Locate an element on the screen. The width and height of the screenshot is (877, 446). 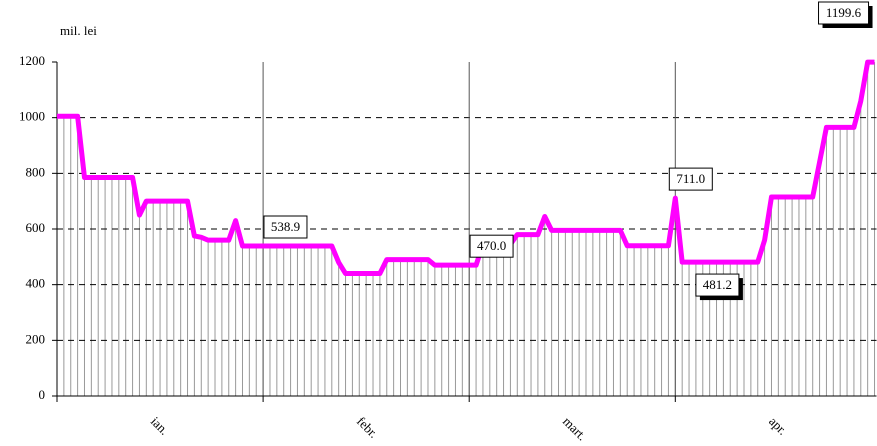
x-tick-label: apr. is located at coordinates (778, 426).